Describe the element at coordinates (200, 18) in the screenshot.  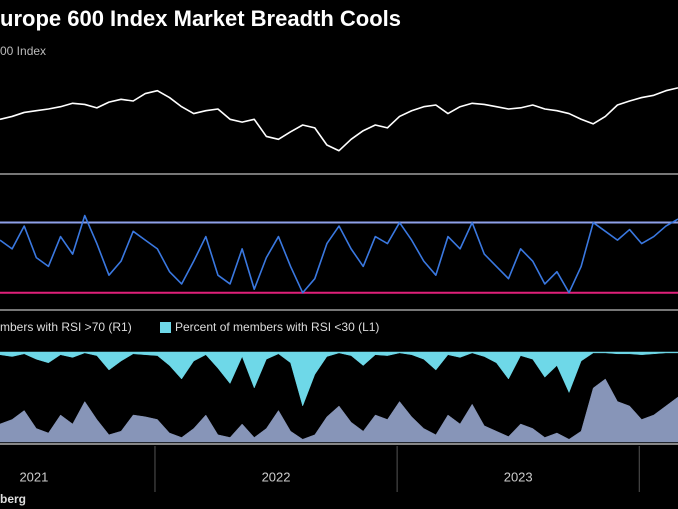
I see `chart-title: urope 600 Index Market Breadth Cools` at that location.